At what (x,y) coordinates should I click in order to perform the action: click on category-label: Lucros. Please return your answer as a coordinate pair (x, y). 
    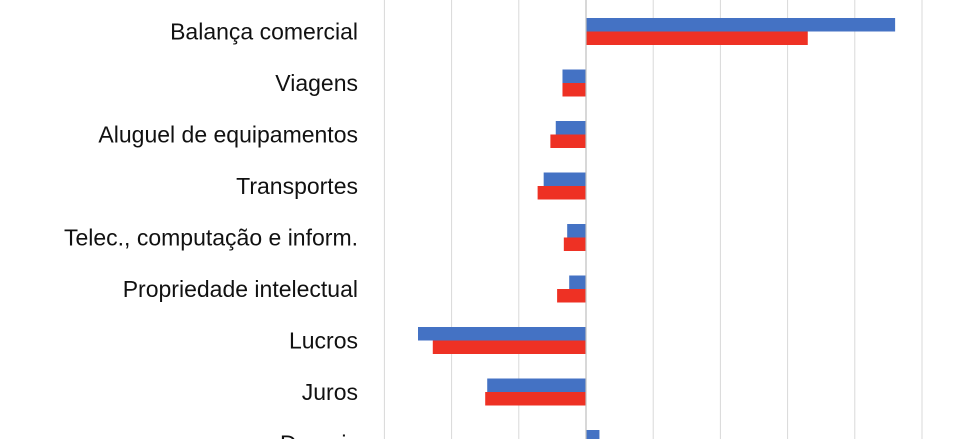
    Looking at the image, I should click on (323, 341).